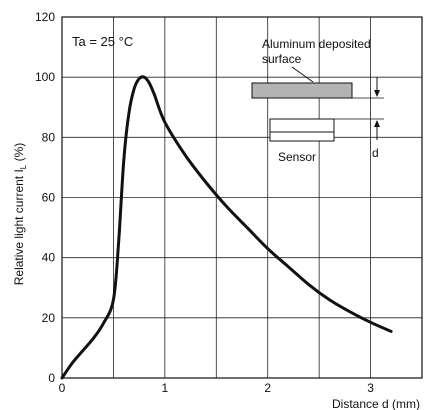 The width and height of the screenshot is (429, 410). Describe the element at coordinates (377, 93) in the screenshot. I see `dim-arrow-top-head` at that location.